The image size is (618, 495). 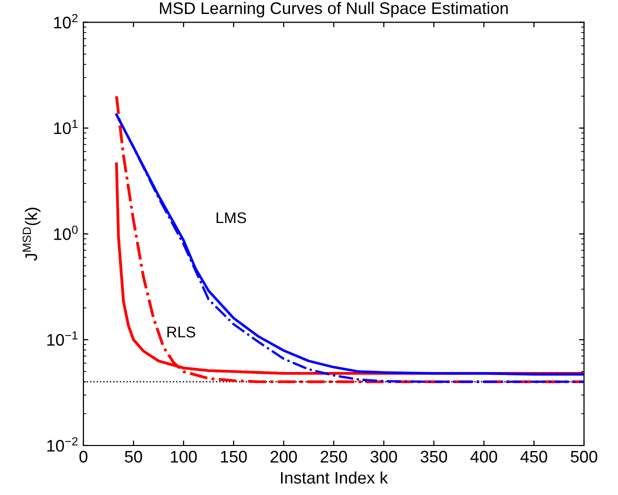 What do you see at coordinates (231, 218) in the screenshot?
I see `annotation: LMS` at bounding box center [231, 218].